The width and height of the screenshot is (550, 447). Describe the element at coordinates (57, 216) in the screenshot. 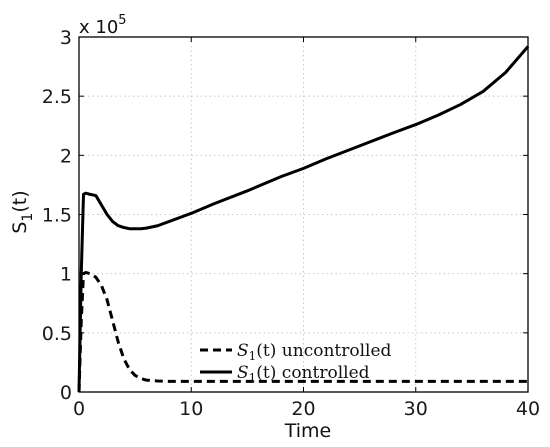

I see `y-tick-label: 1.5` at that location.